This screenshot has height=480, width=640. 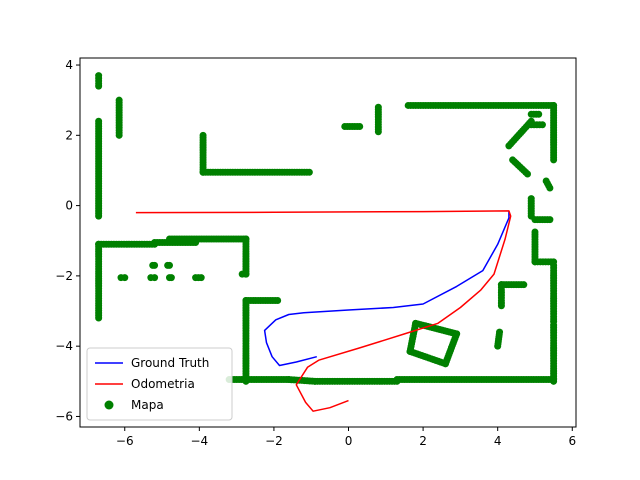 What do you see at coordinates (349, 441) in the screenshot?
I see `x-tick-label: 0` at bounding box center [349, 441].